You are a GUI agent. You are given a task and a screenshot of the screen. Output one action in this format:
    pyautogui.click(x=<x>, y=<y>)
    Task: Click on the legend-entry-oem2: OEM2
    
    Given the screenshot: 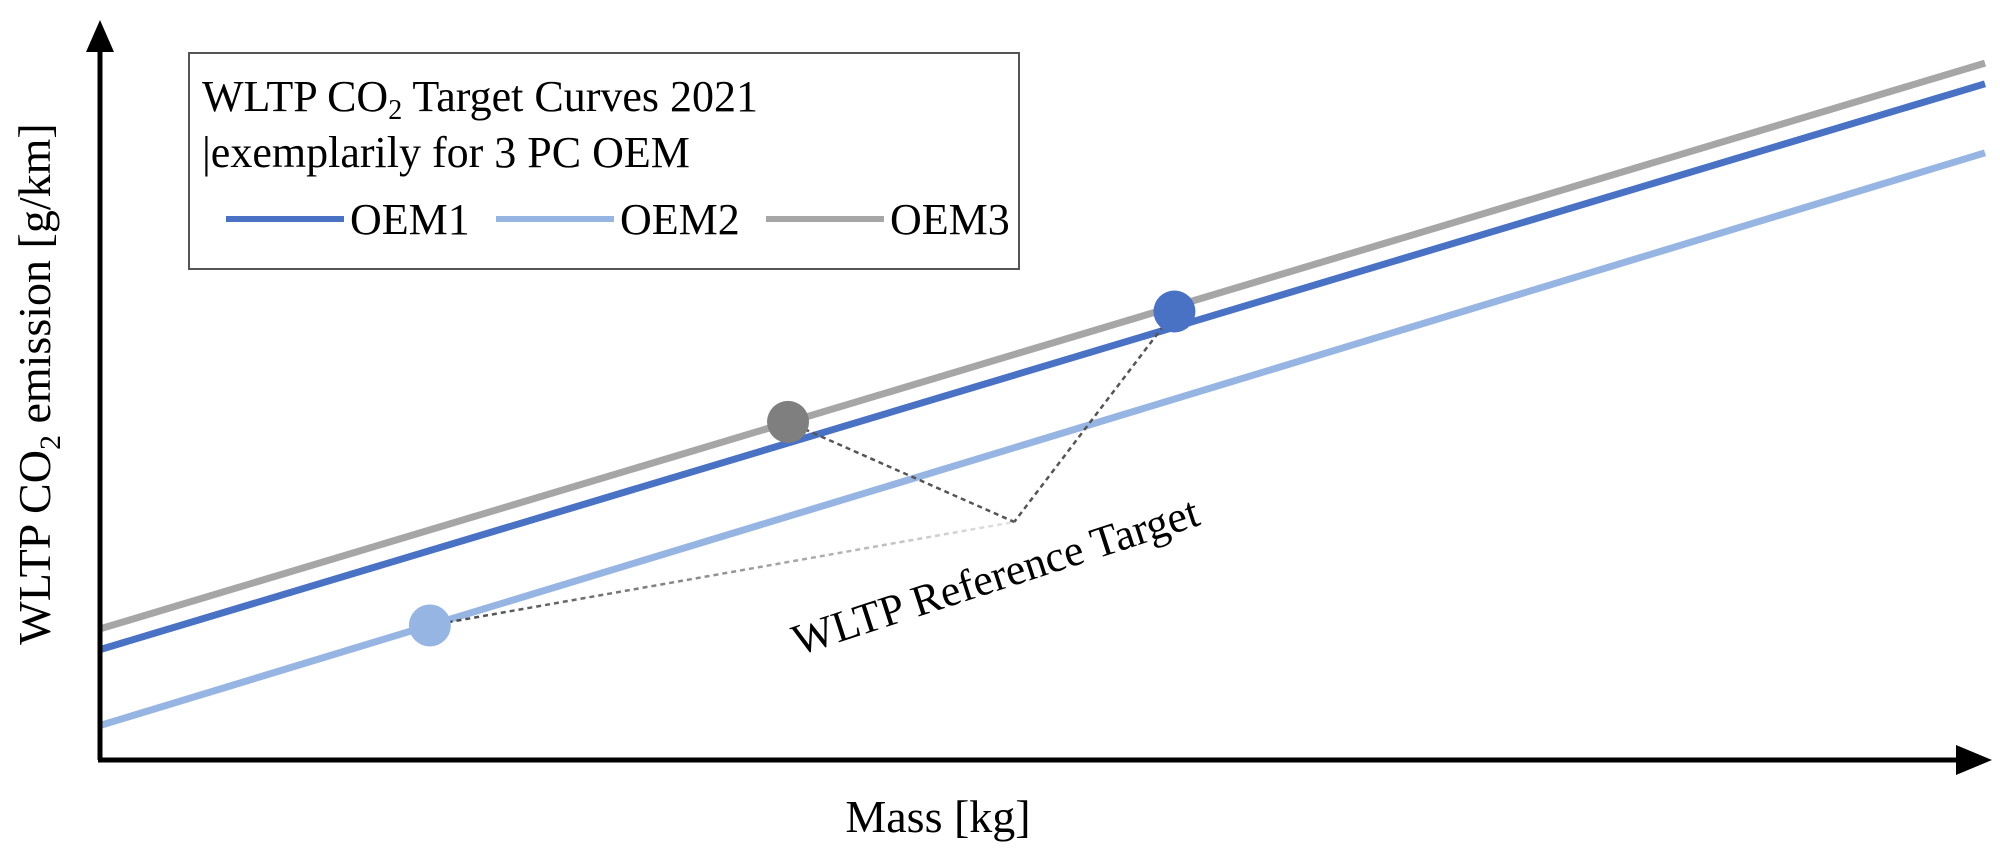 What is the action you would take?
    pyautogui.click(x=618, y=219)
    